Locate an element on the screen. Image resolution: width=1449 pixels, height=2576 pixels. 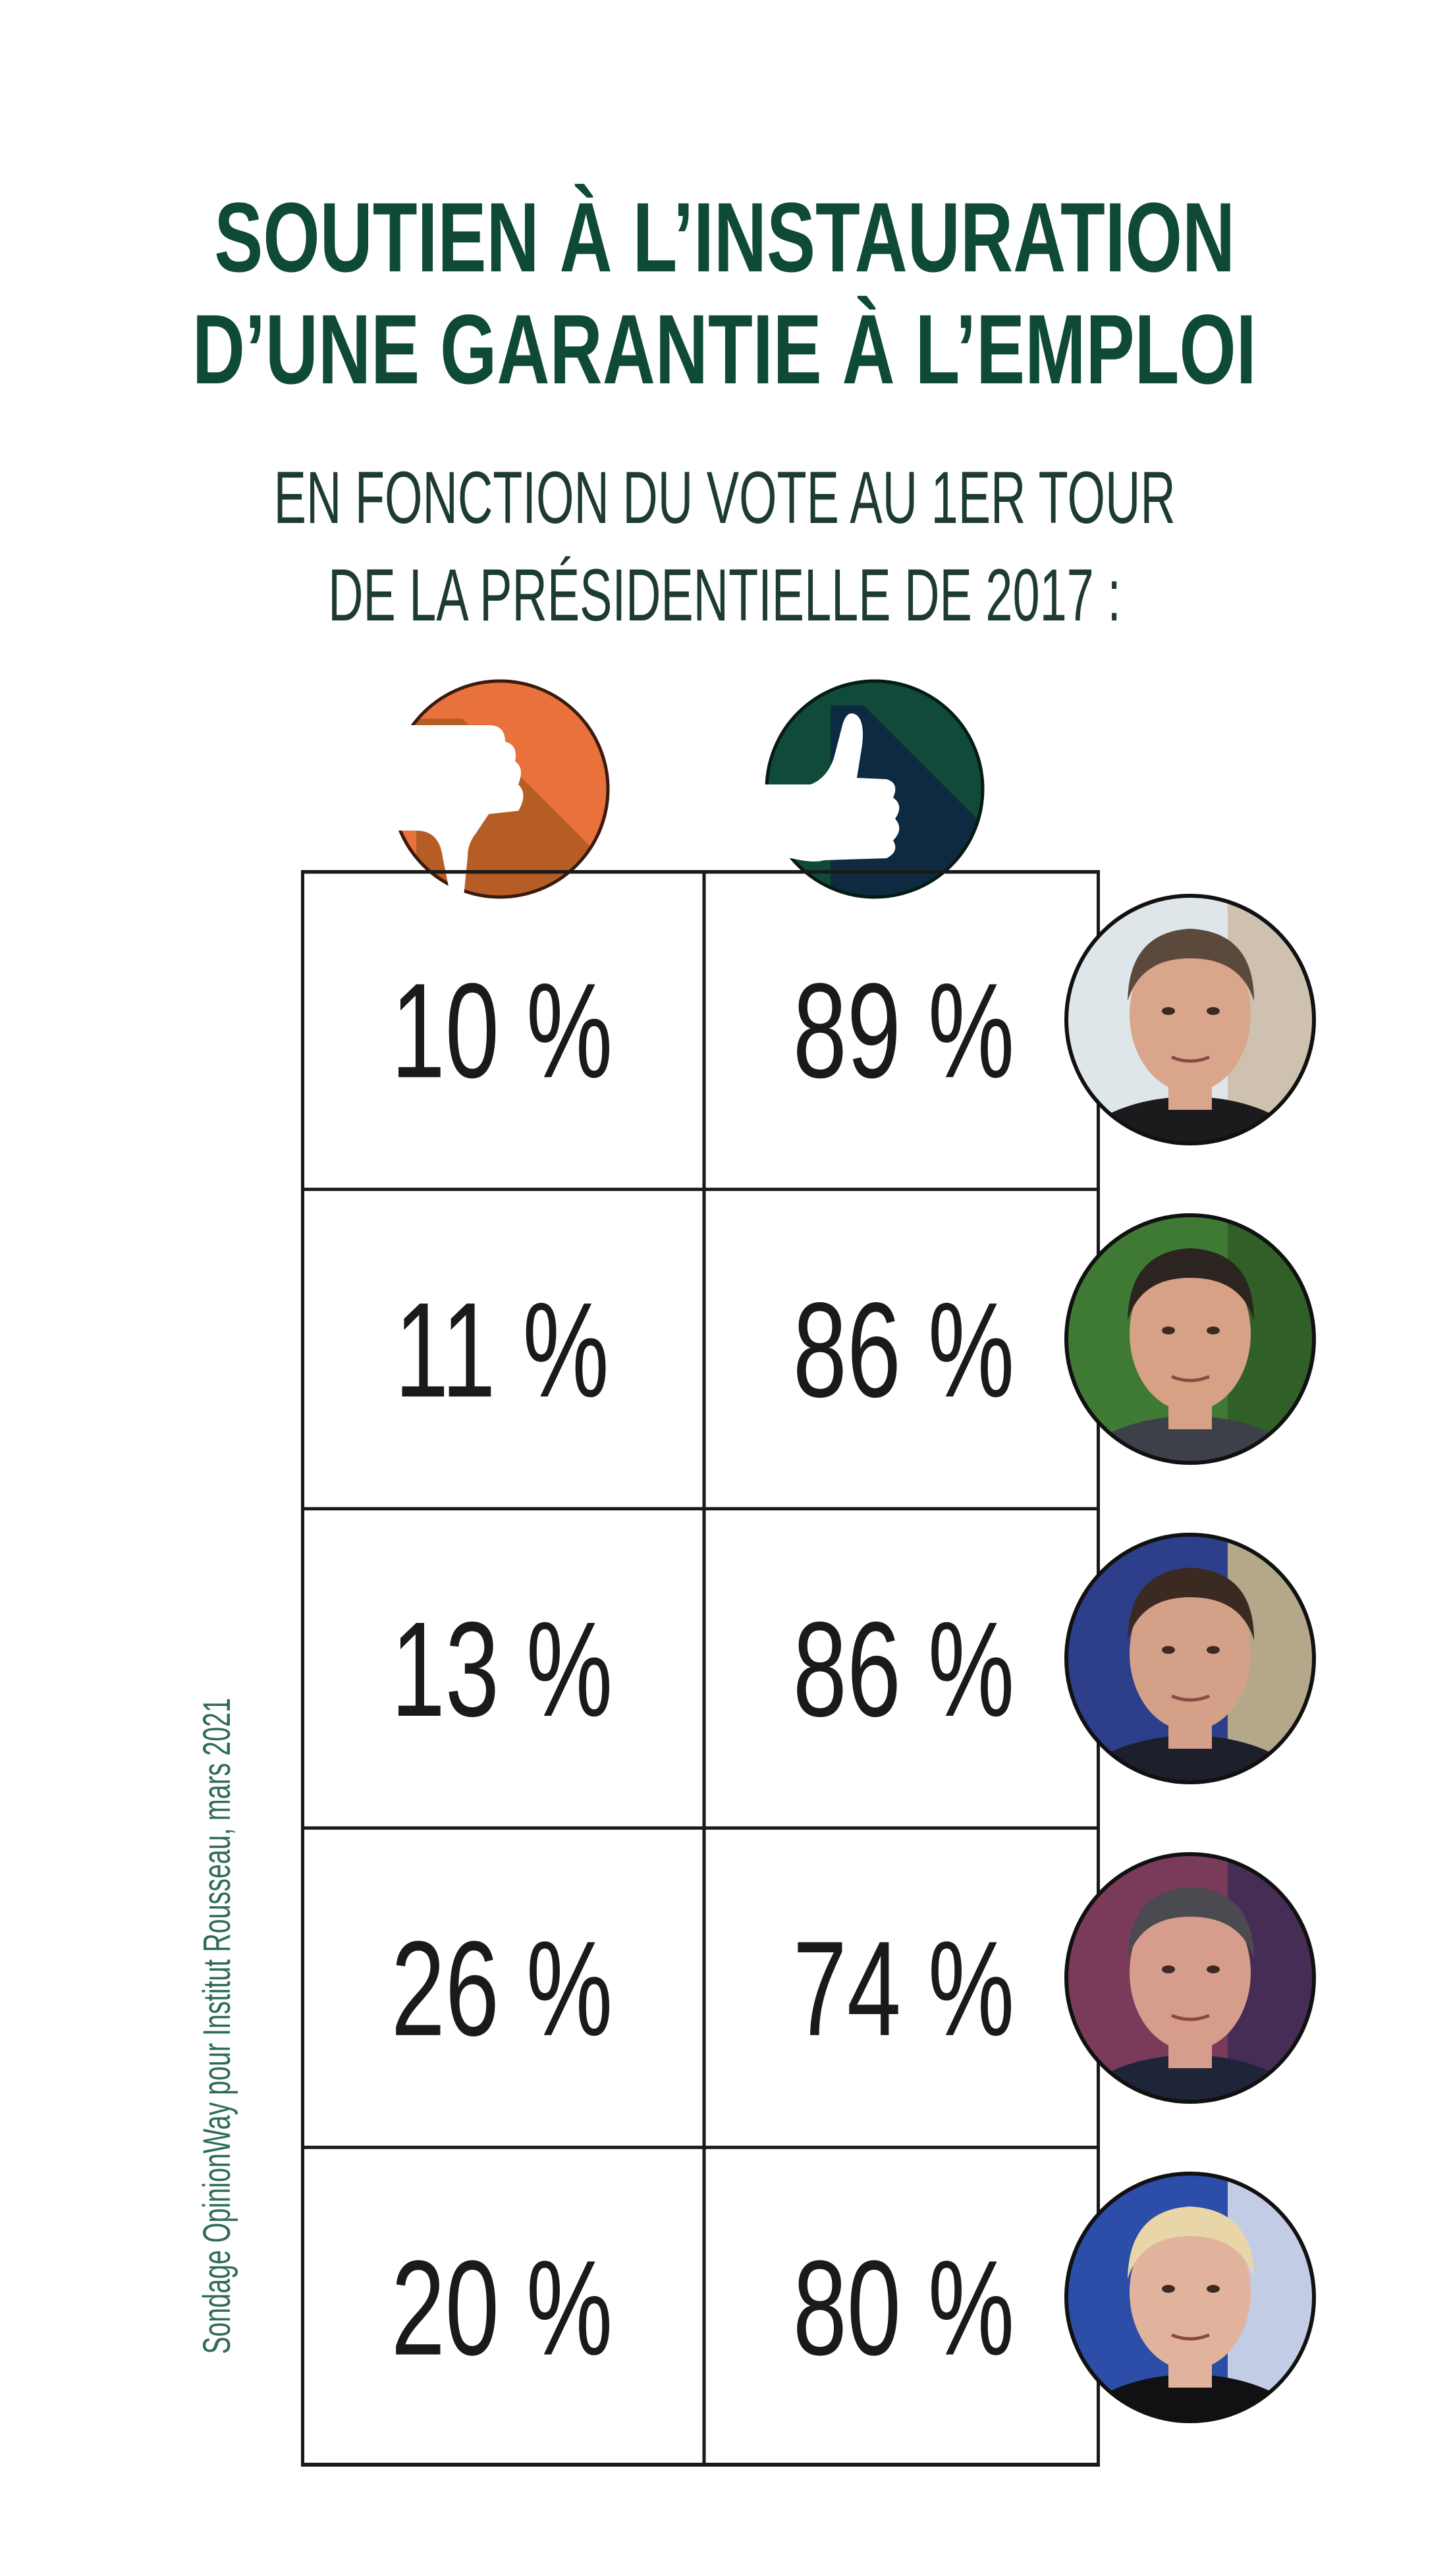
for-value-cell: 74 % is located at coordinates (904, 1988).